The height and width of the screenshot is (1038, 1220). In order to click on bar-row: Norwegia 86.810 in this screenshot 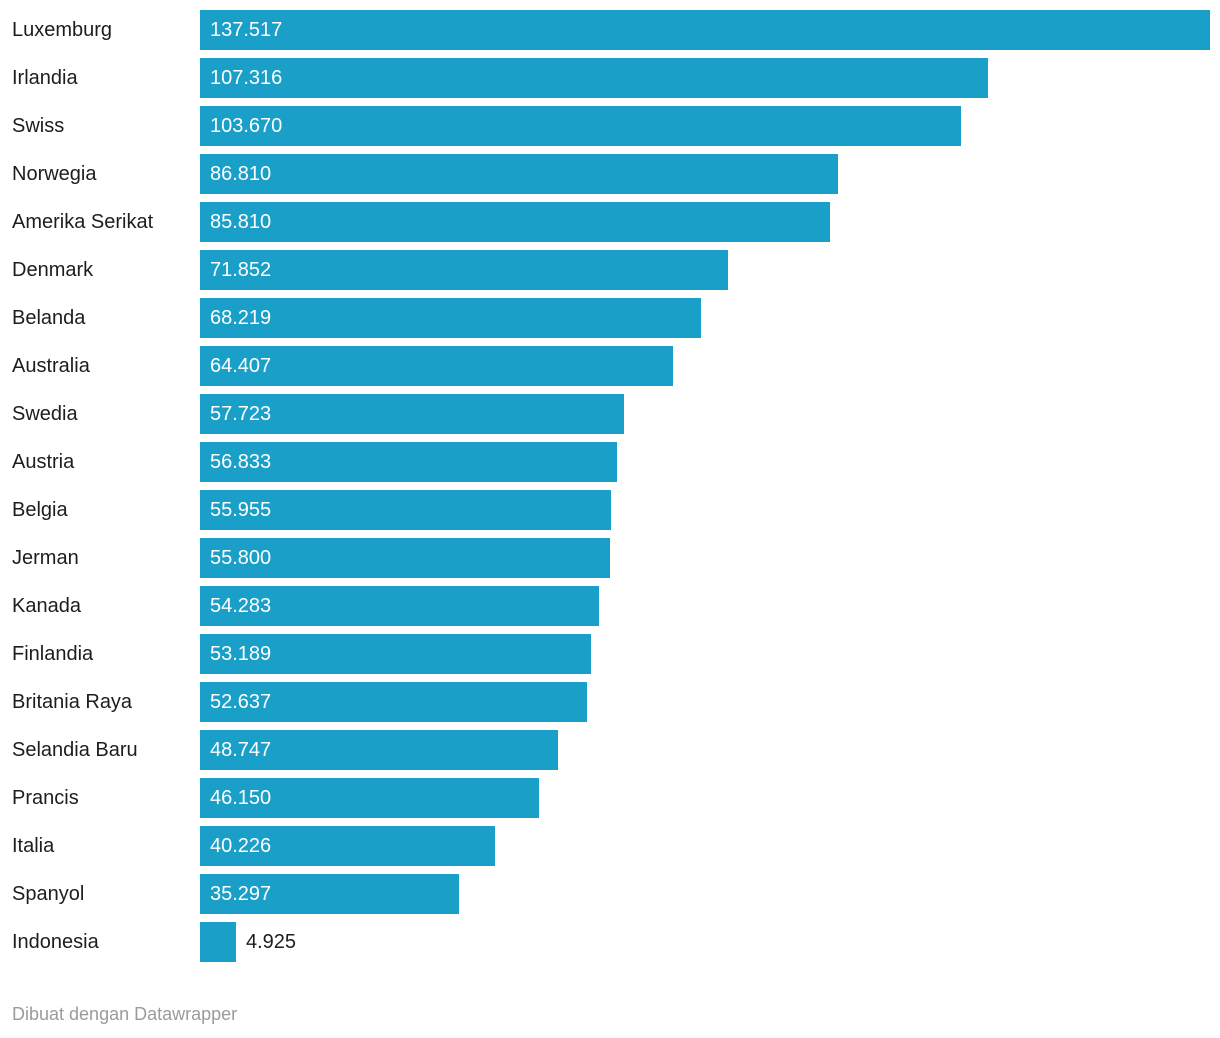, I will do `click(610, 174)`.